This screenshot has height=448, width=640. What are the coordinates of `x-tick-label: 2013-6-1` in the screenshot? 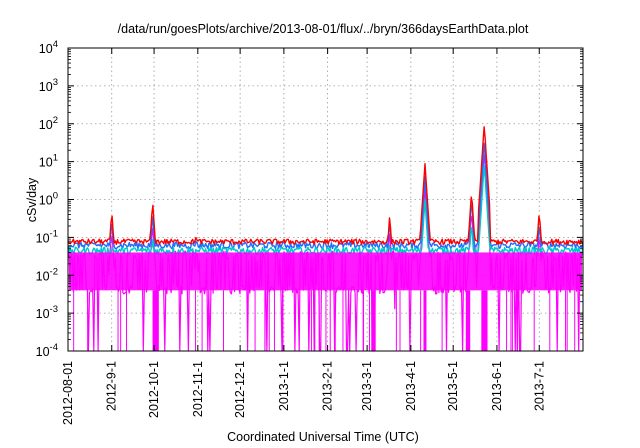 It's located at (497, 386).